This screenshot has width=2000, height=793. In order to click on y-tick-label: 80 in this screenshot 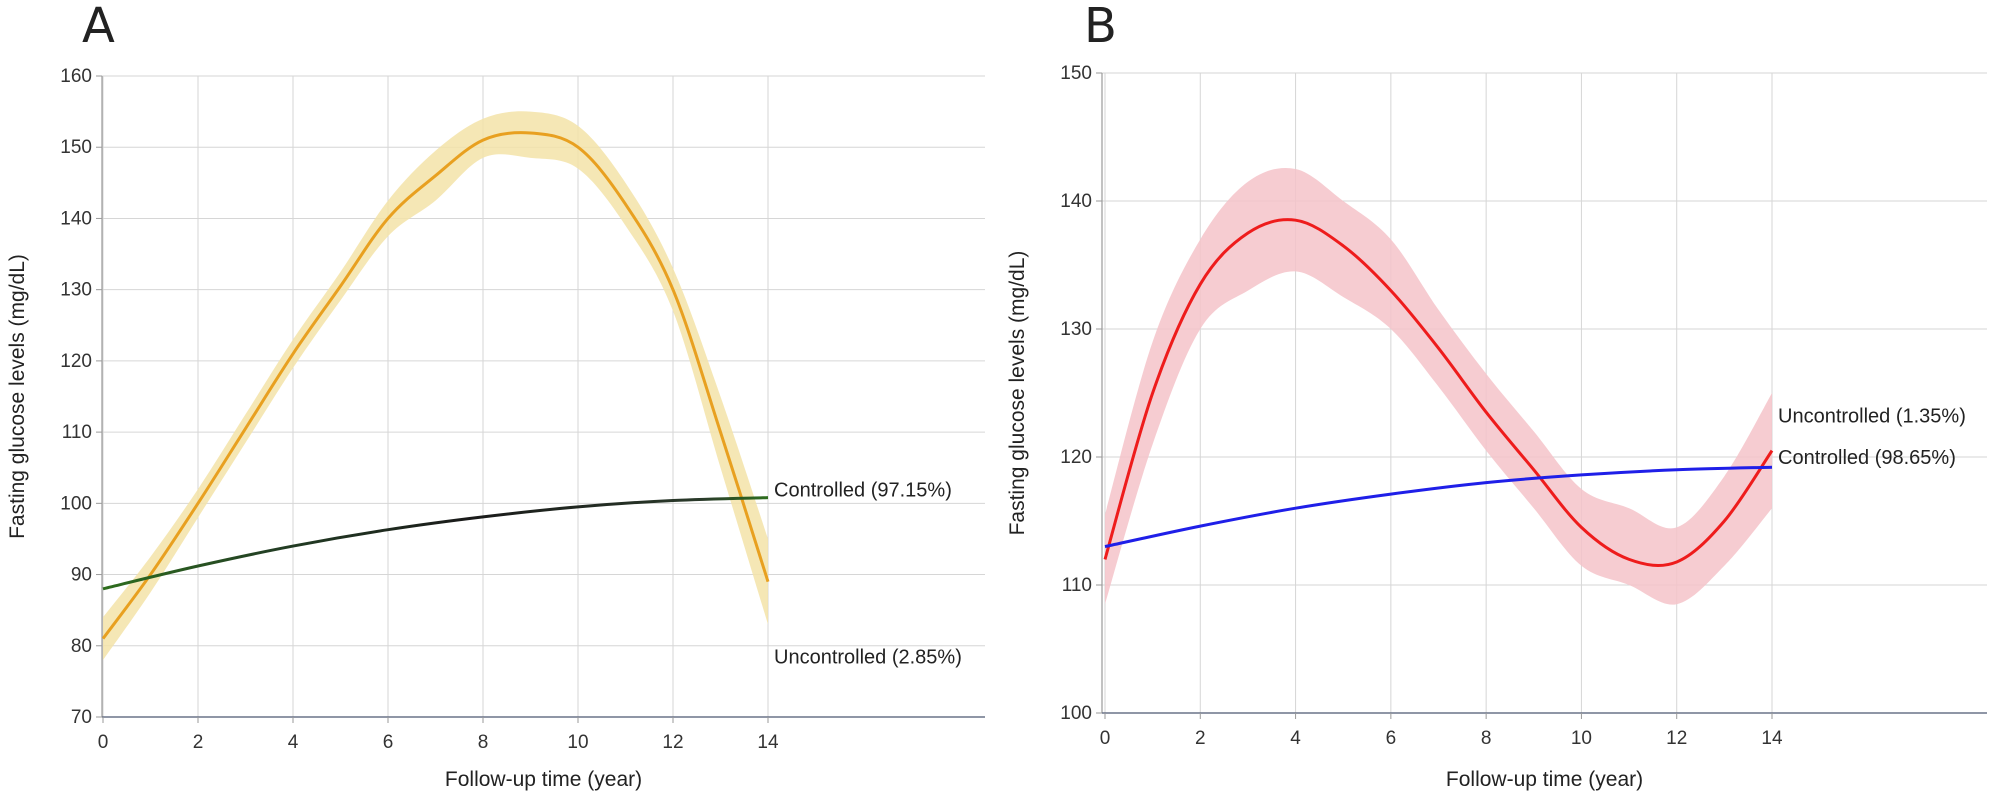, I will do `click(81, 646)`.